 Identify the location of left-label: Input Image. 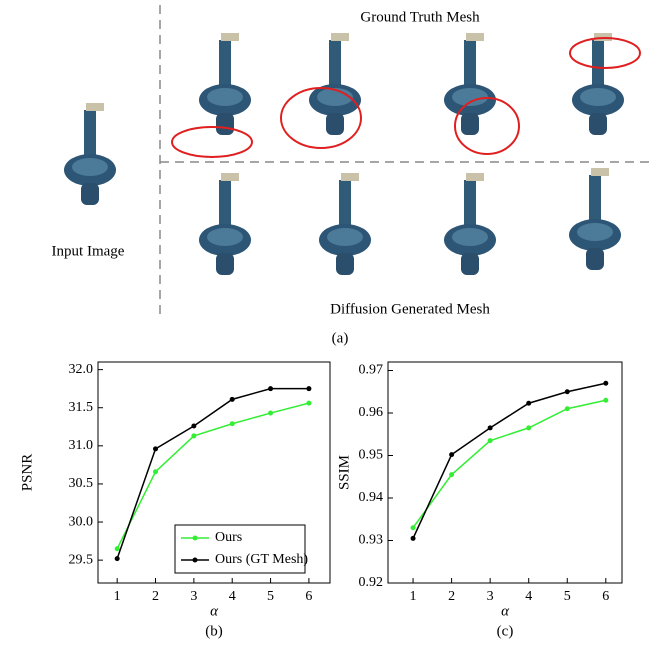
(88, 251).